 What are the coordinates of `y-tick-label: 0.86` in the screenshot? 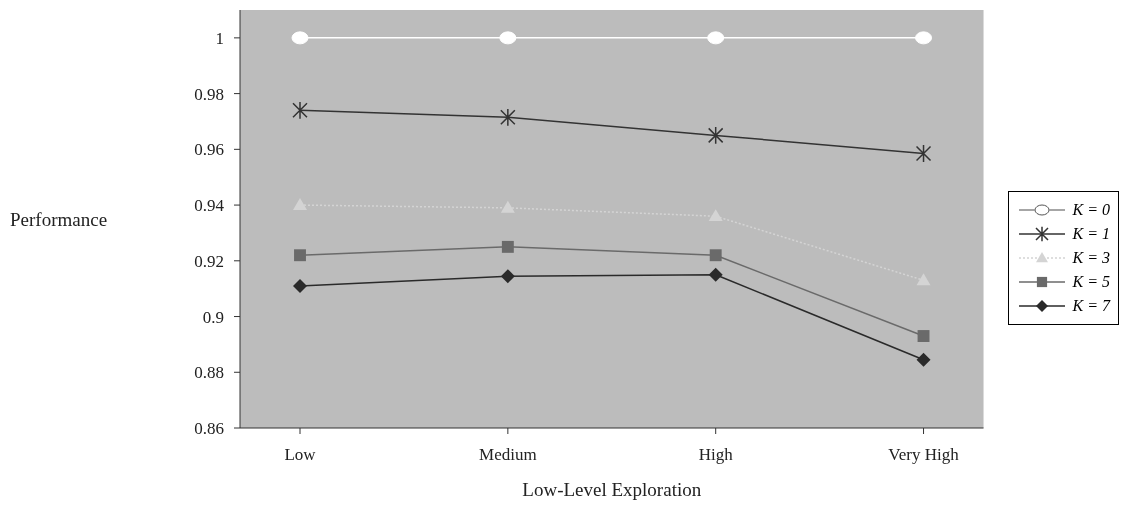 It's located at (209, 429).